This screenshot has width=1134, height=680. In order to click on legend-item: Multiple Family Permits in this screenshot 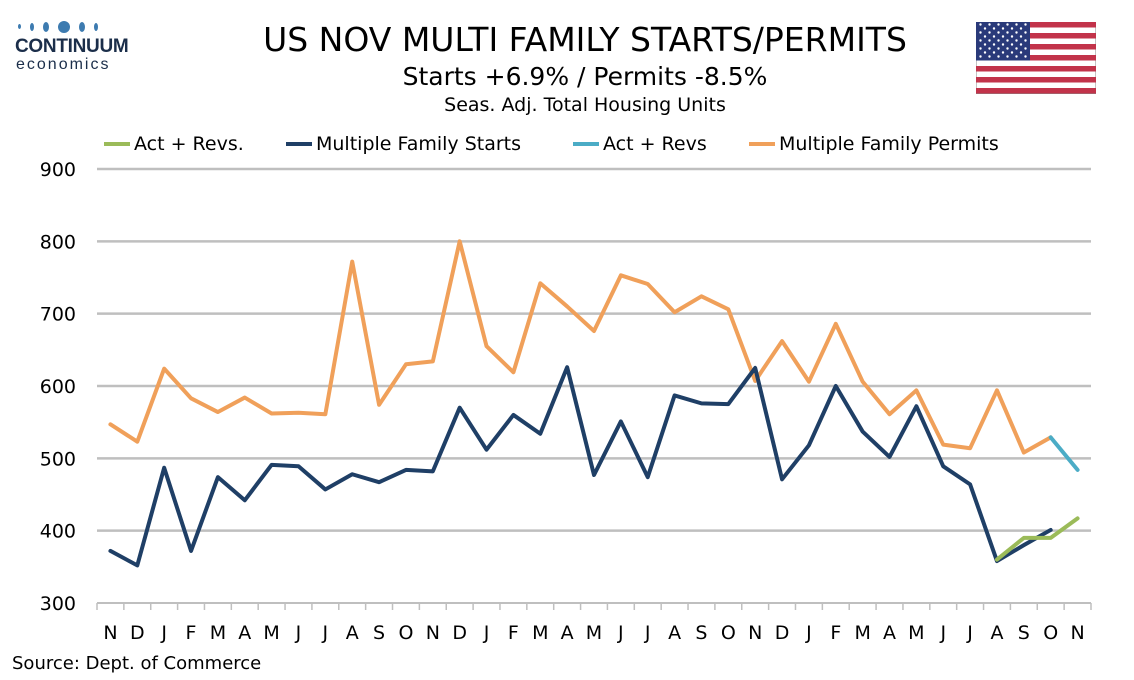, I will do `click(874, 144)`.